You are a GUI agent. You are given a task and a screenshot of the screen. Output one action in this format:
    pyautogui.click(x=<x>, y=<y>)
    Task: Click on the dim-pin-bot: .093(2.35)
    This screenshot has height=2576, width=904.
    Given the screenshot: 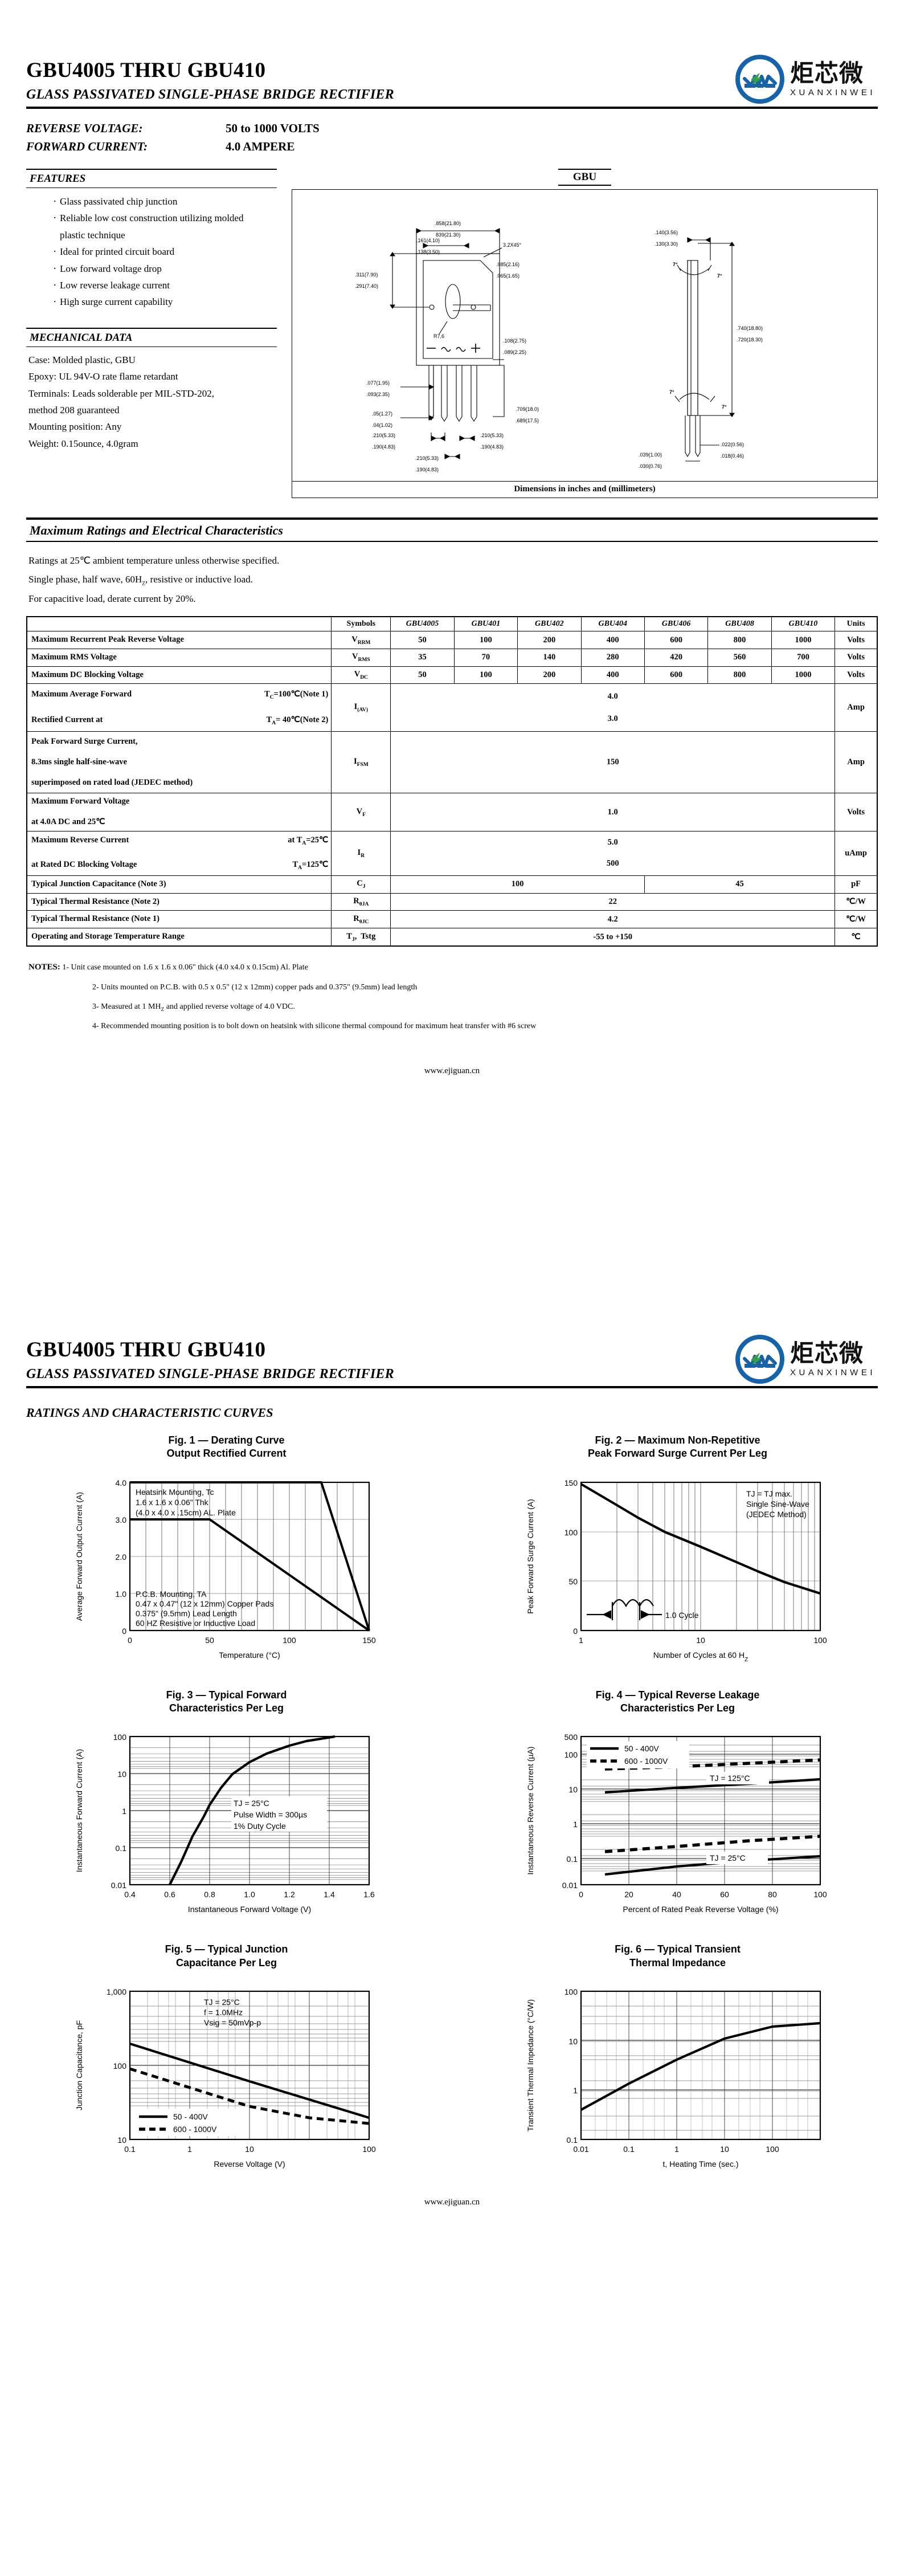 What is the action you would take?
    pyautogui.click(x=378, y=394)
    